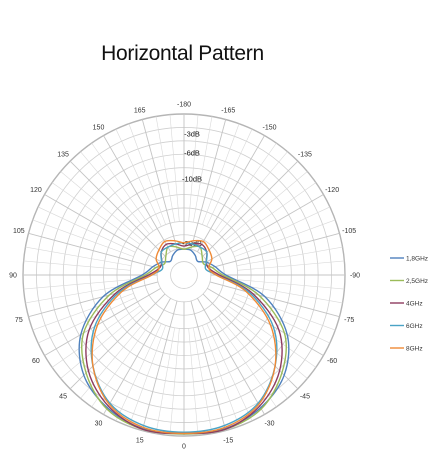  I want to click on angle-tick-label: -150, so click(269, 127).